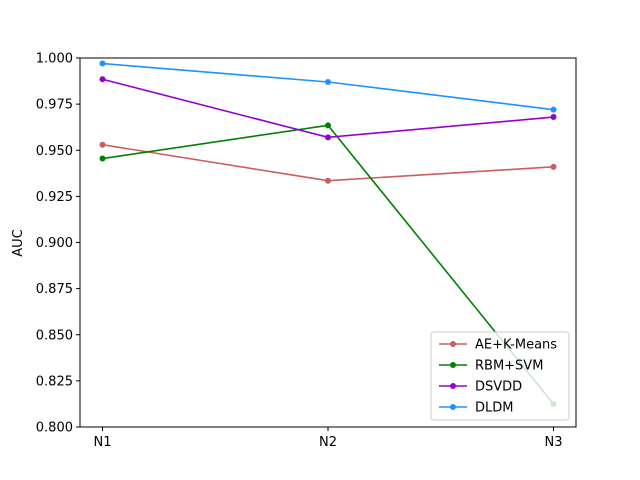 This screenshot has width=640, height=480. I want to click on y-tick-label: 0.975, so click(54, 105).